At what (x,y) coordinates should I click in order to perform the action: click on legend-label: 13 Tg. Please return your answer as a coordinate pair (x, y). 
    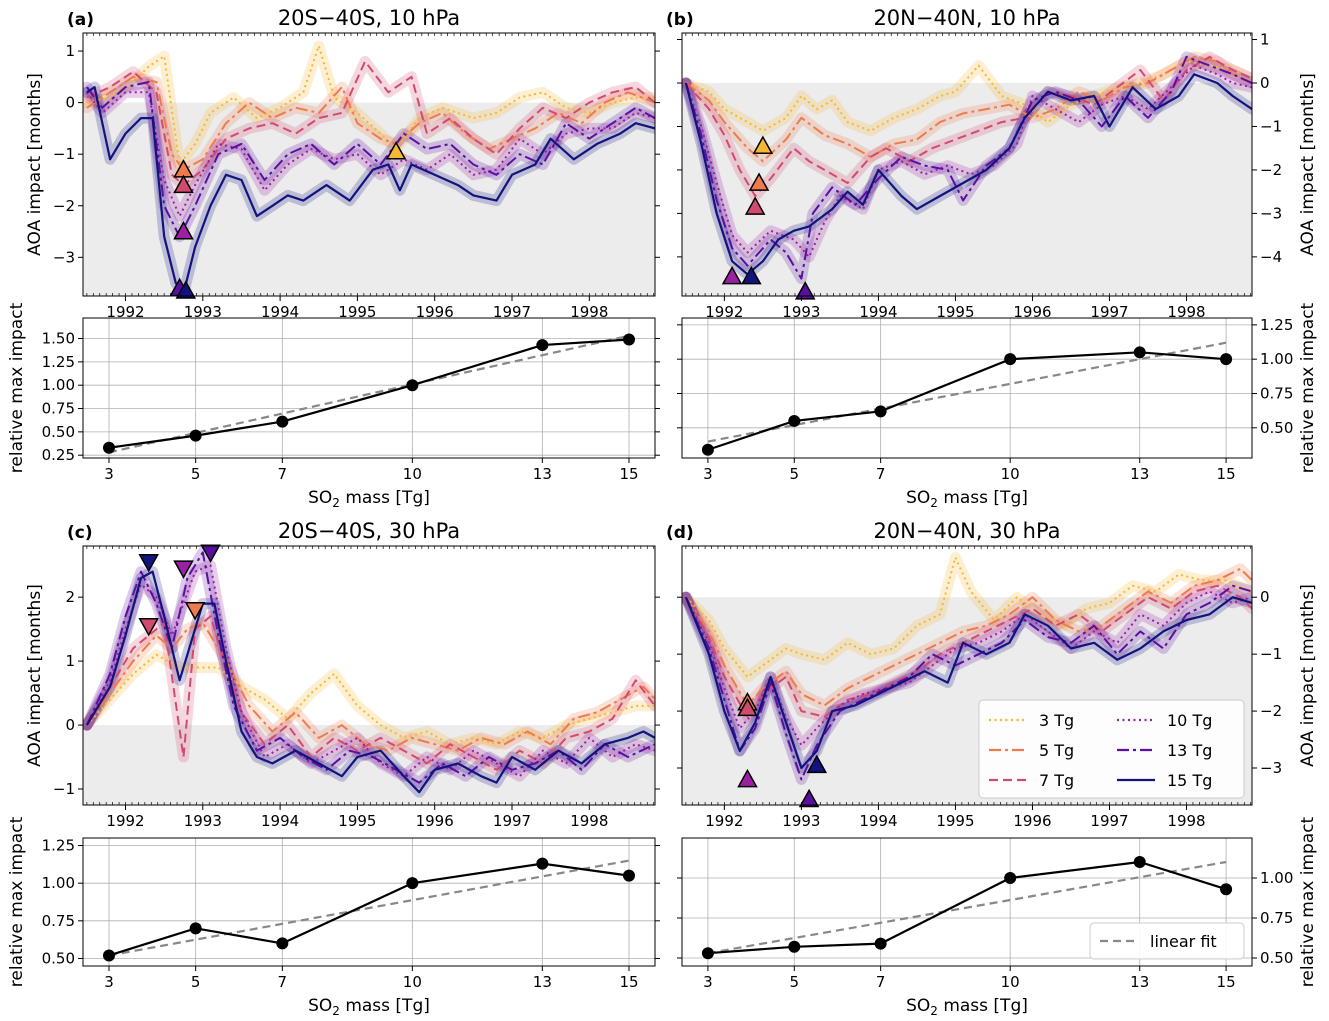
    Looking at the image, I should click on (1189, 750).